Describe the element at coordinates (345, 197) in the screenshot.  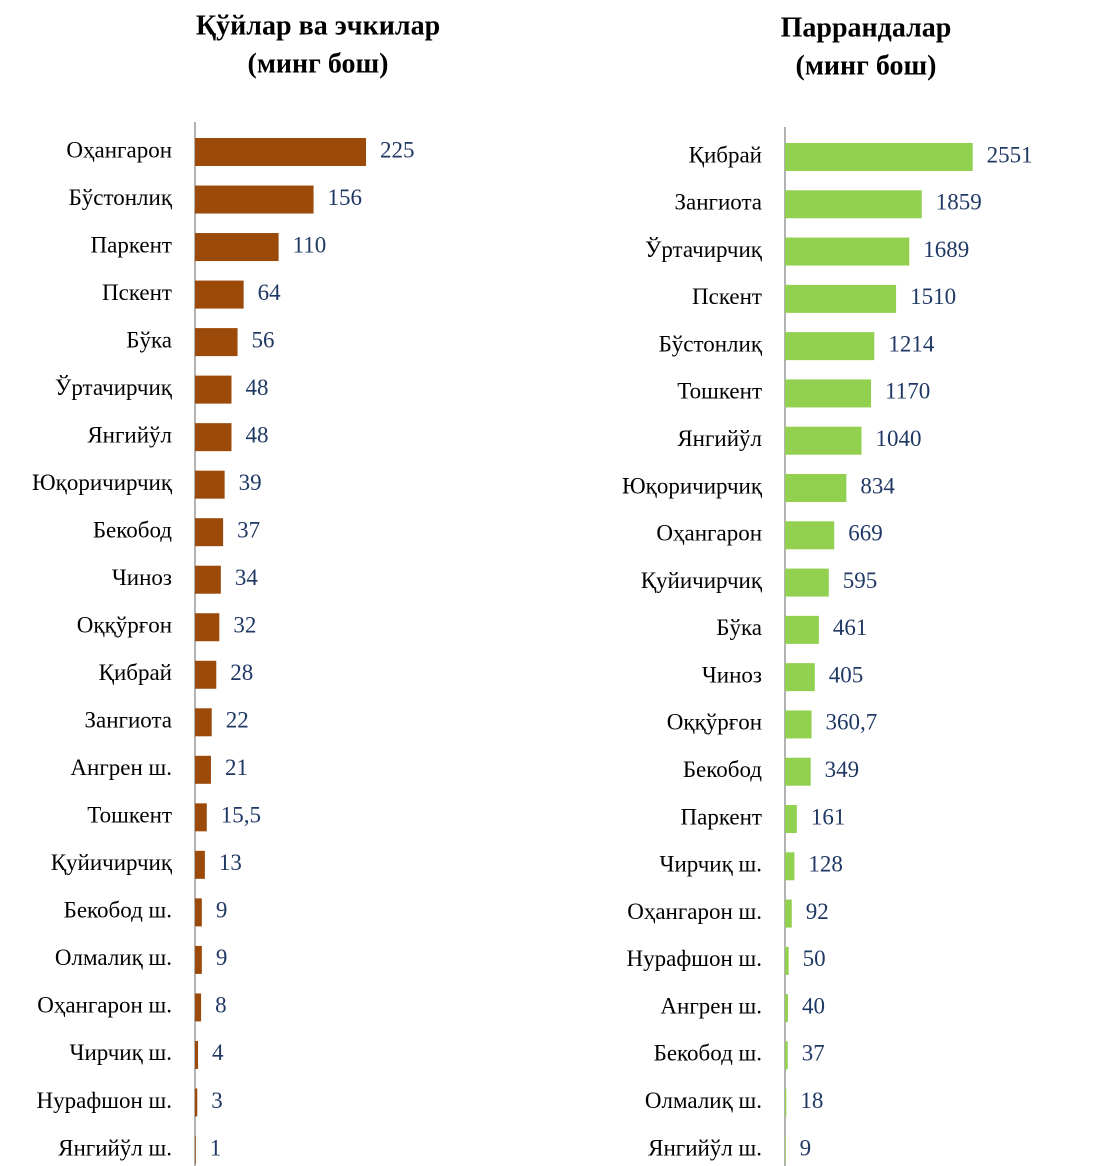
I see `data-label: 156` at that location.